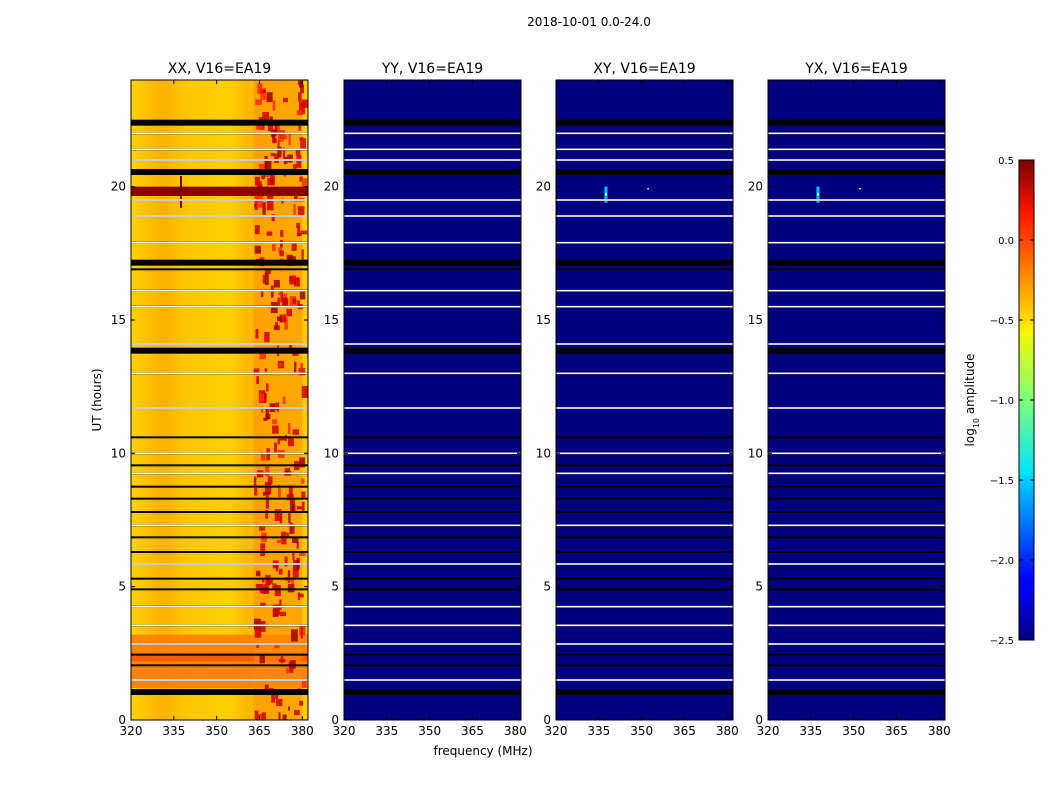 The width and height of the screenshot is (1050, 800). Describe the element at coordinates (216, 731) in the screenshot. I see `x-tick-label: 350` at that location.